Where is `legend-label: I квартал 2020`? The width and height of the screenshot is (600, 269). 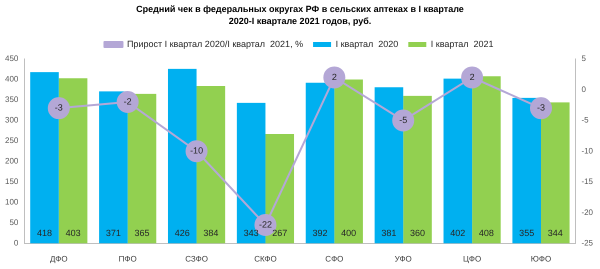
legend-label: I квартал 2020 is located at coordinates (367, 43).